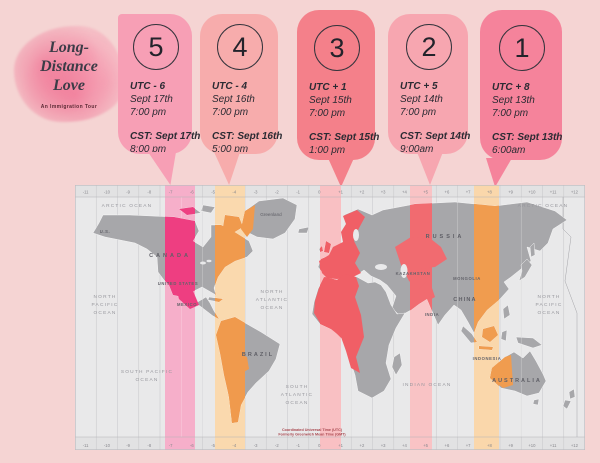  I want to click on utc-offset-tick: +4, so click(404, 445).